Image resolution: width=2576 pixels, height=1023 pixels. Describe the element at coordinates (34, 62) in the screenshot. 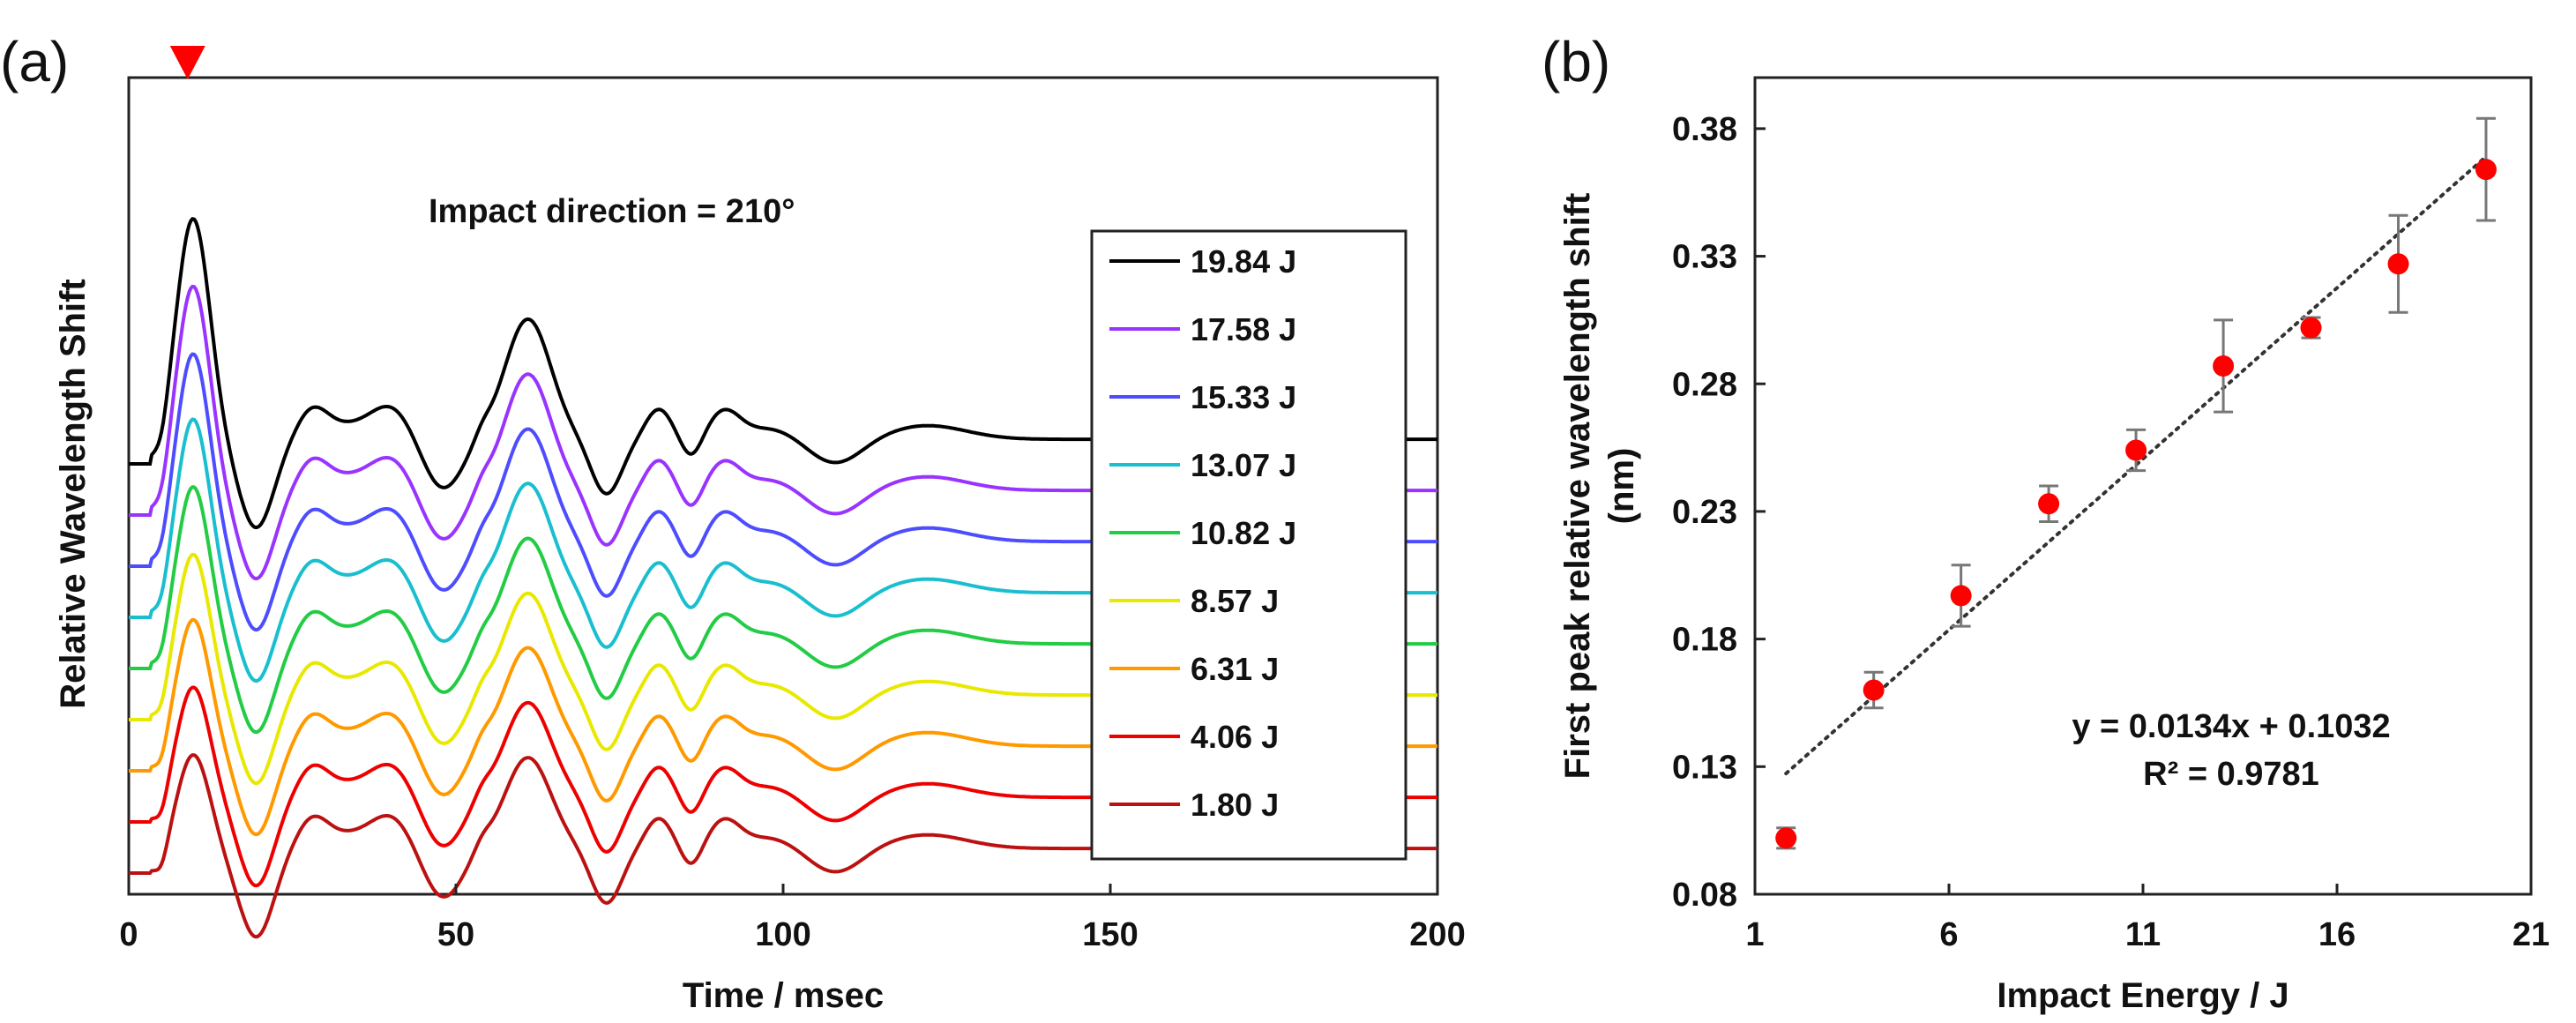

I see `panel-a-label: (a)` at that location.